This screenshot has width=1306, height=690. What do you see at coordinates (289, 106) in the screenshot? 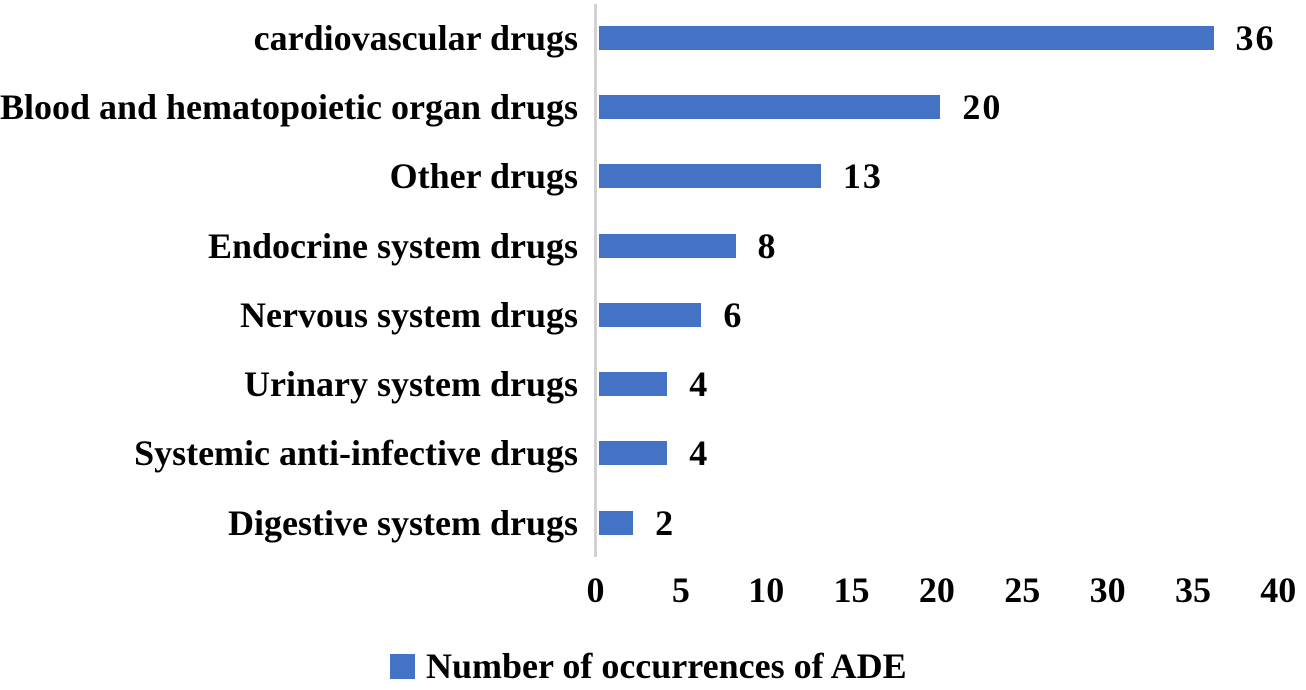
I see `category-label: Blood and hematopoietic organ drugs` at bounding box center [289, 106].